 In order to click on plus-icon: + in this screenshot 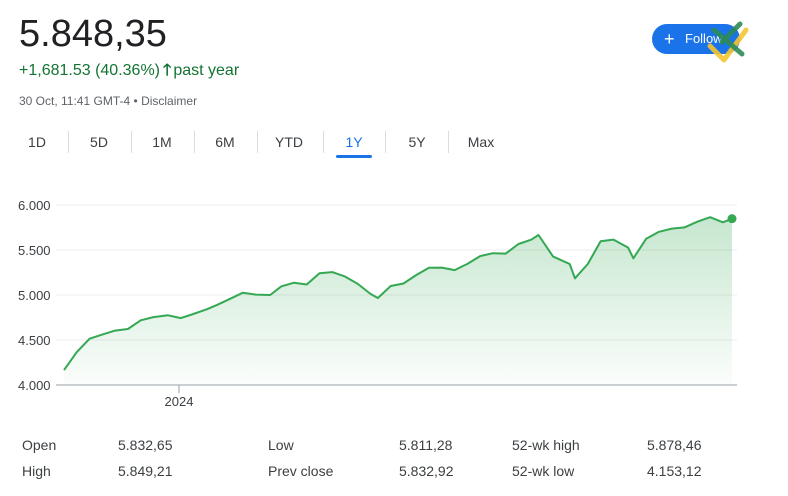, I will do `click(669, 39)`.